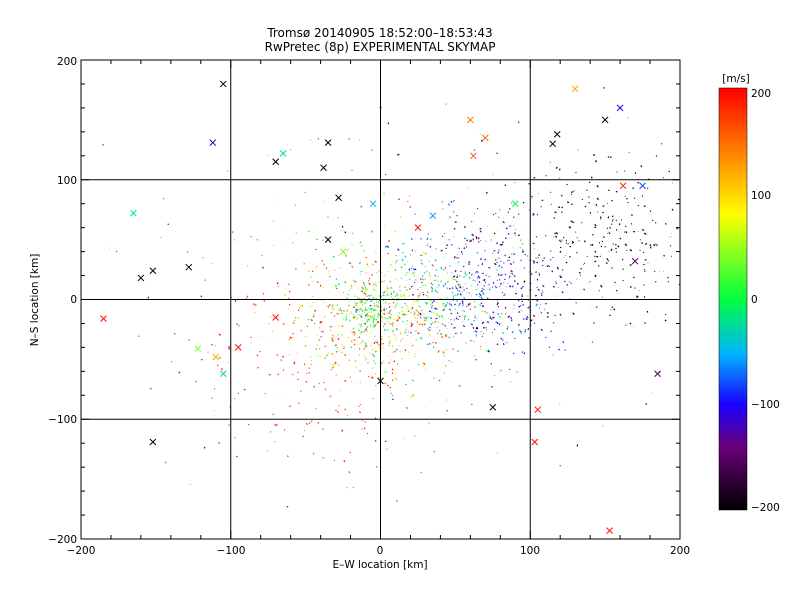 The height and width of the screenshot is (600, 800). I want to click on x-axis-label: E–W location [km], so click(379, 565).